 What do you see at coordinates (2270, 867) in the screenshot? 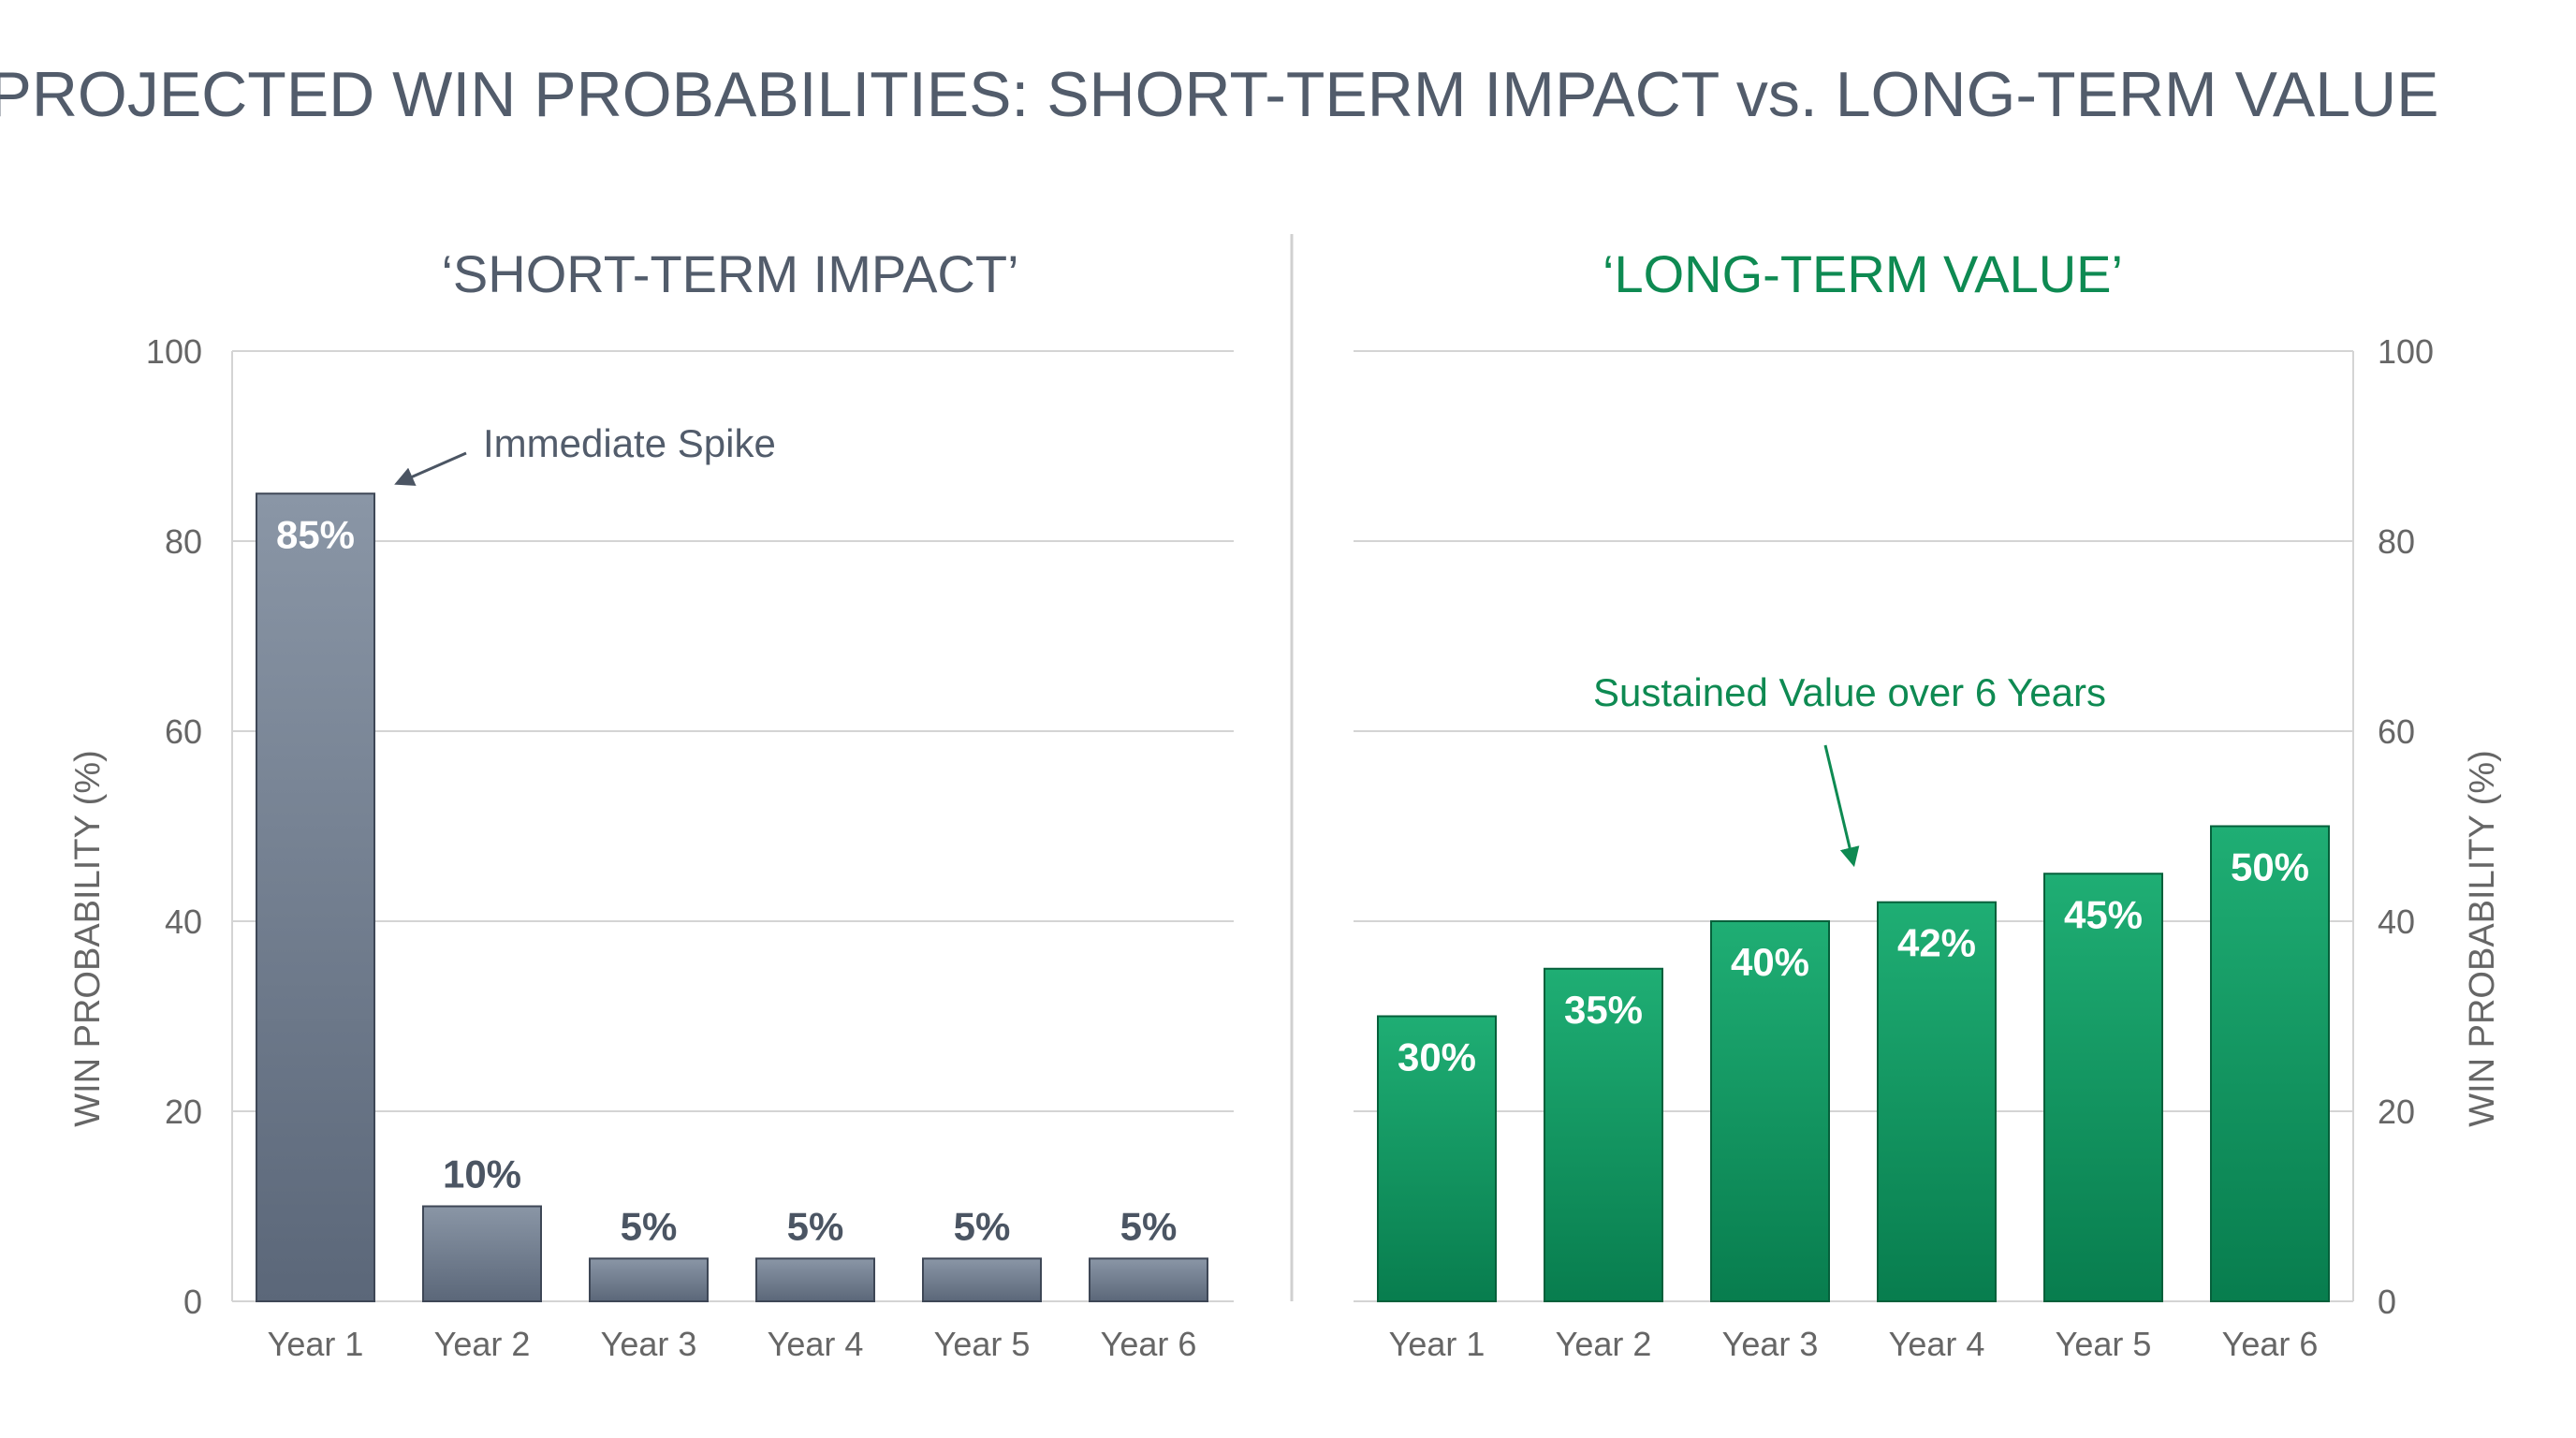
I see `data-label: 50%` at bounding box center [2270, 867].